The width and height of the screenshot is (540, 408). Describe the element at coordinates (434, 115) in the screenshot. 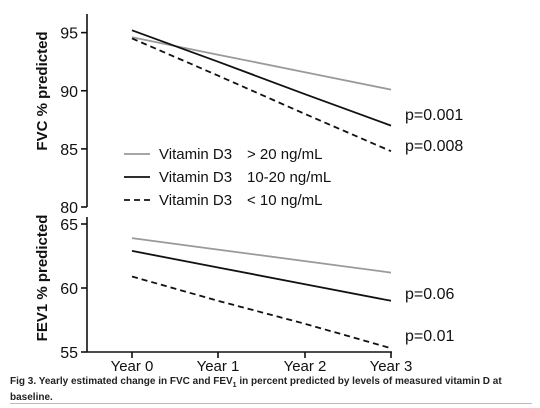

I see `p-value-label: p=0.001` at that location.